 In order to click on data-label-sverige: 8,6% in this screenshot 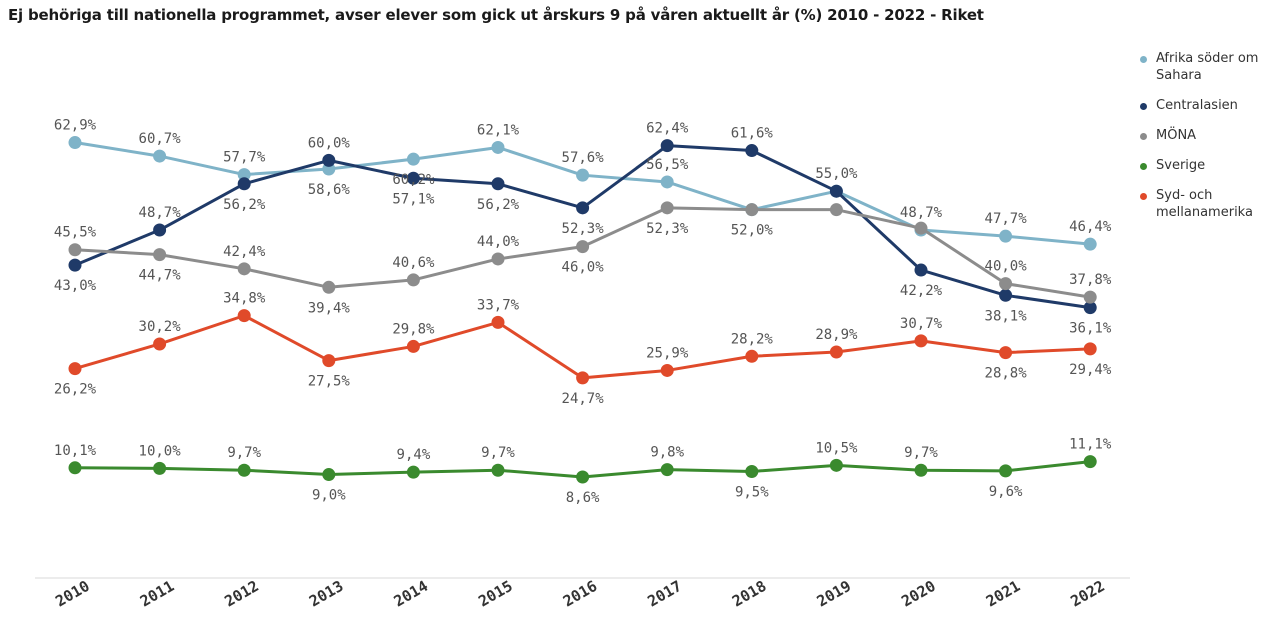, I will do `click(583, 498)`.